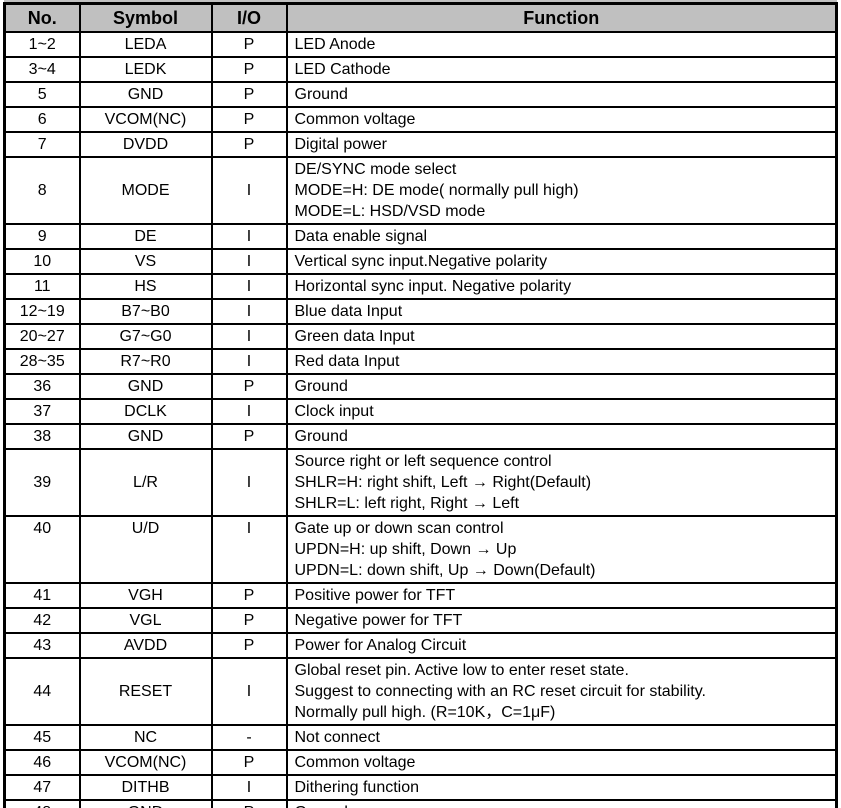 The image size is (841, 808). What do you see at coordinates (42, 144) in the screenshot?
I see `cell-pin-number: 7` at bounding box center [42, 144].